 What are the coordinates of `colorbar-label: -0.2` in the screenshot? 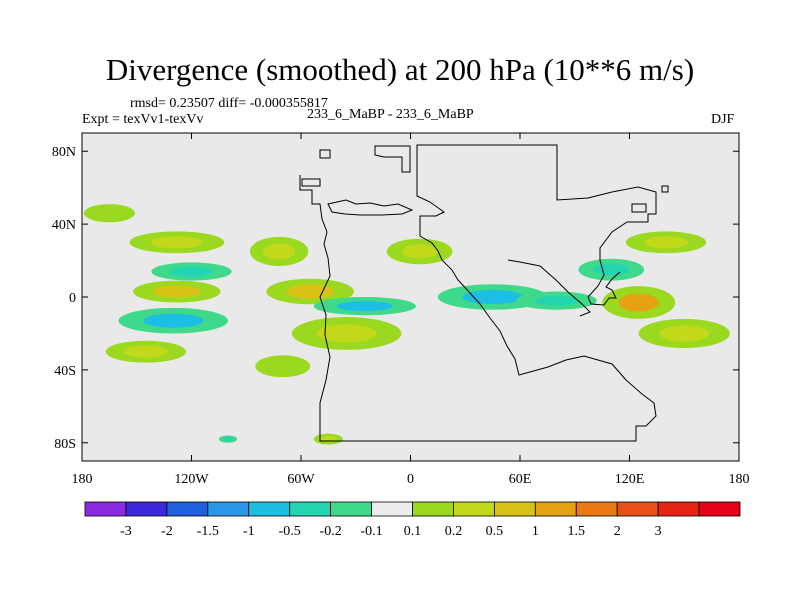 It's located at (331, 531).